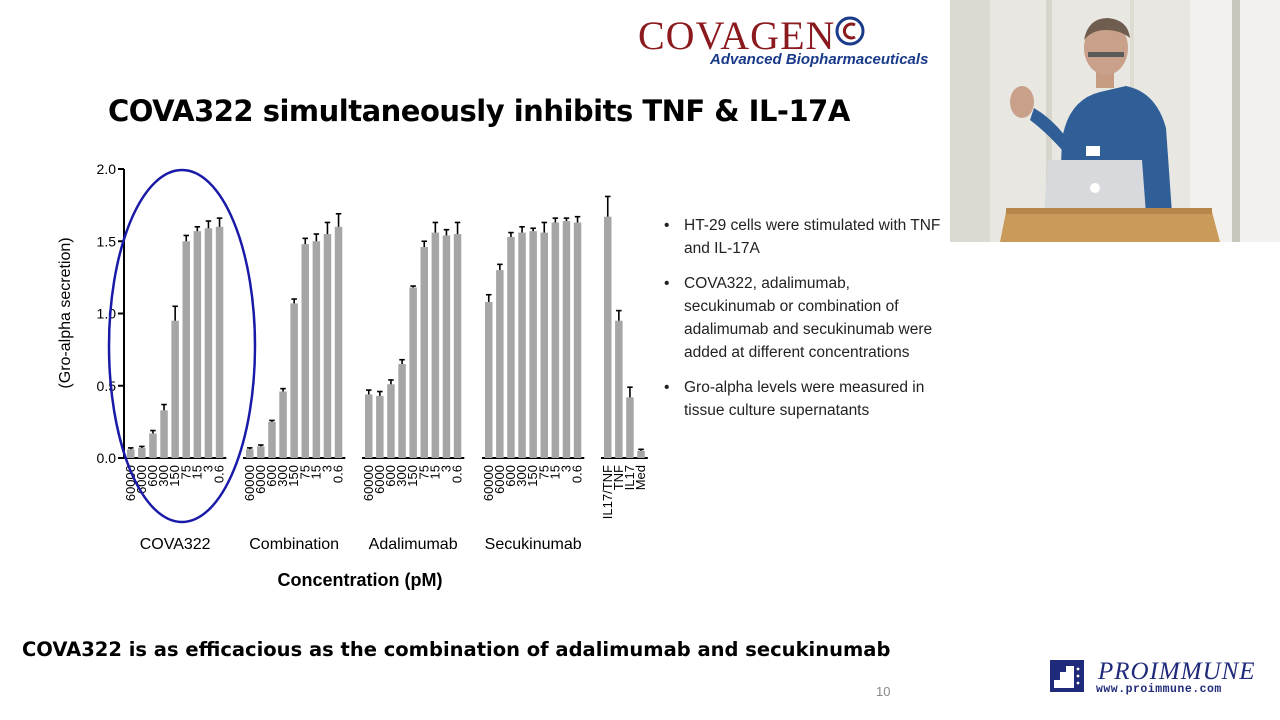 The width and height of the screenshot is (1280, 720). Describe the element at coordinates (294, 544) in the screenshot. I see `group-label: Combination` at that location.